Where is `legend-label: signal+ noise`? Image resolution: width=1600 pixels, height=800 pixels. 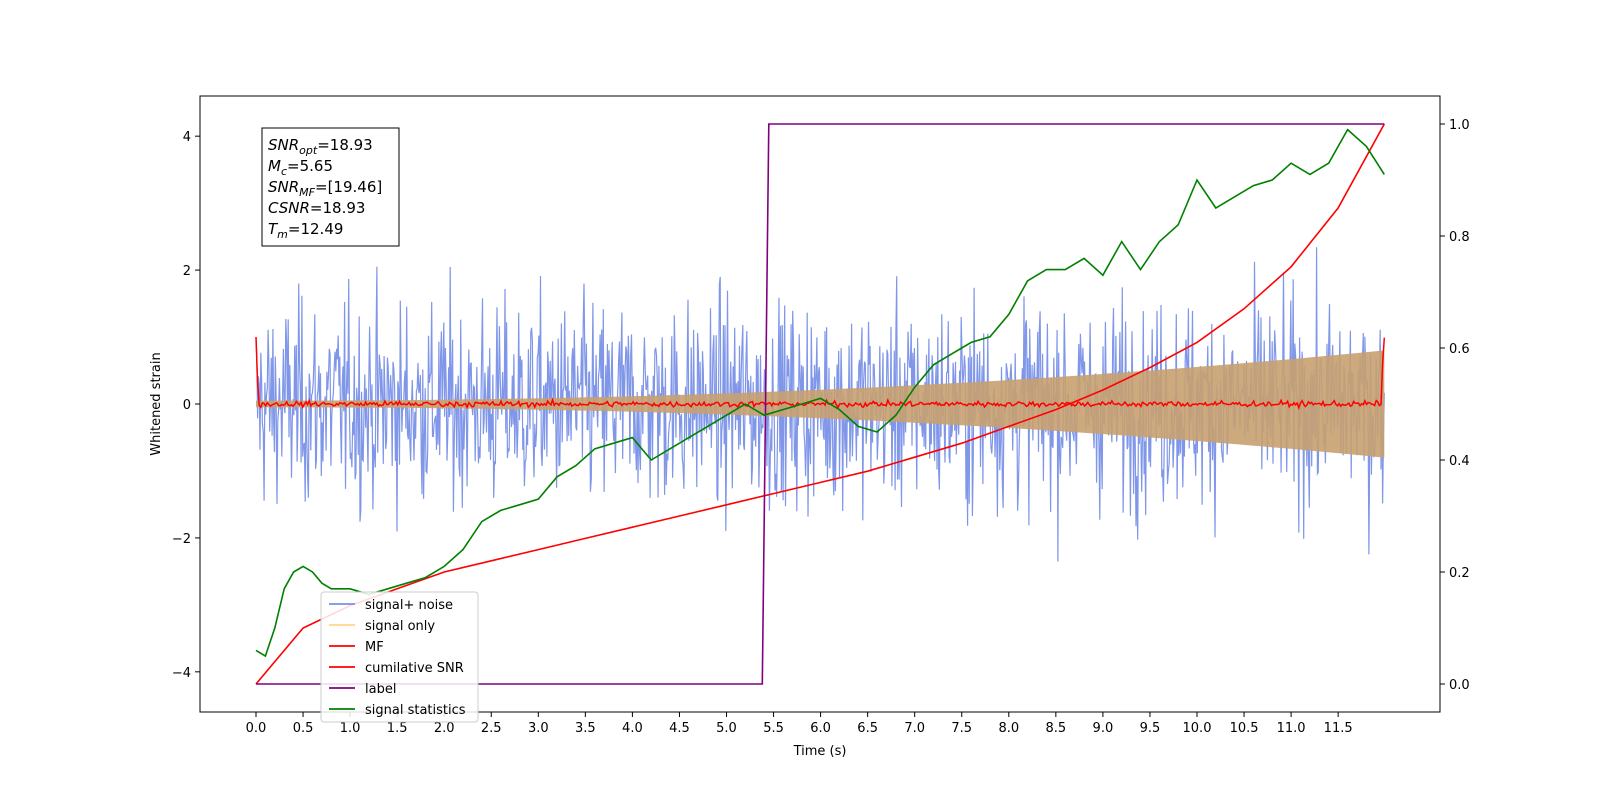
legend-label: signal+ noise is located at coordinates (409, 605).